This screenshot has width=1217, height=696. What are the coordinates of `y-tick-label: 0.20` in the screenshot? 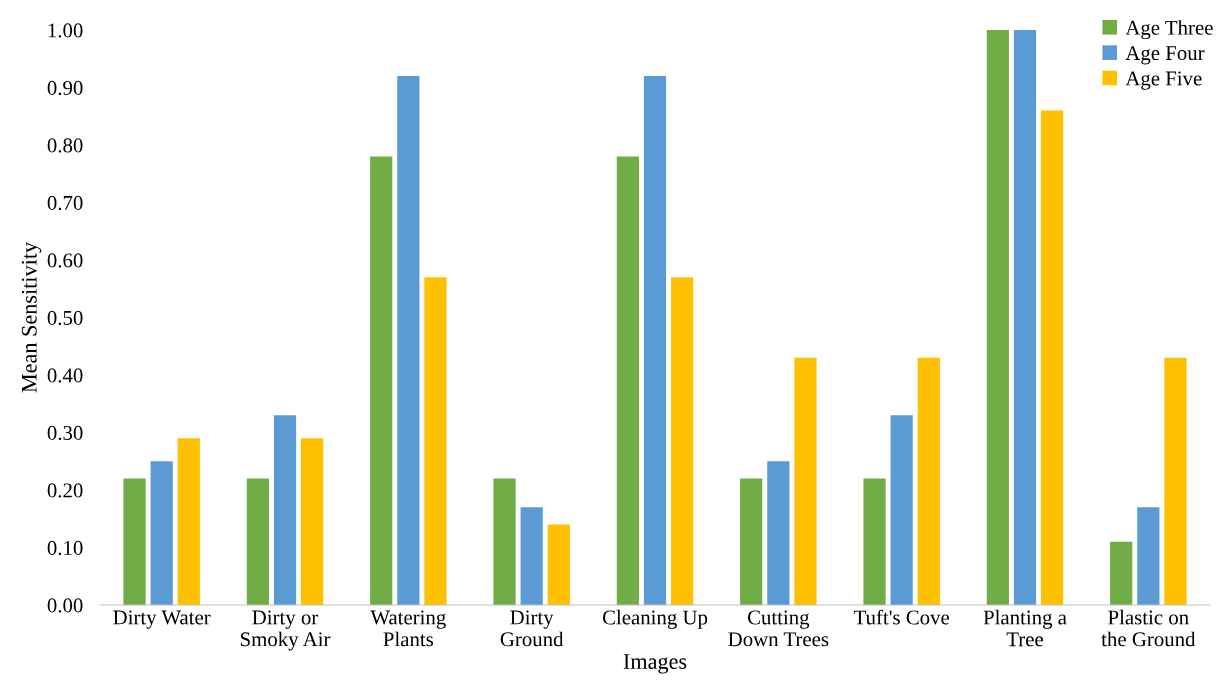 It's located at (65, 490).